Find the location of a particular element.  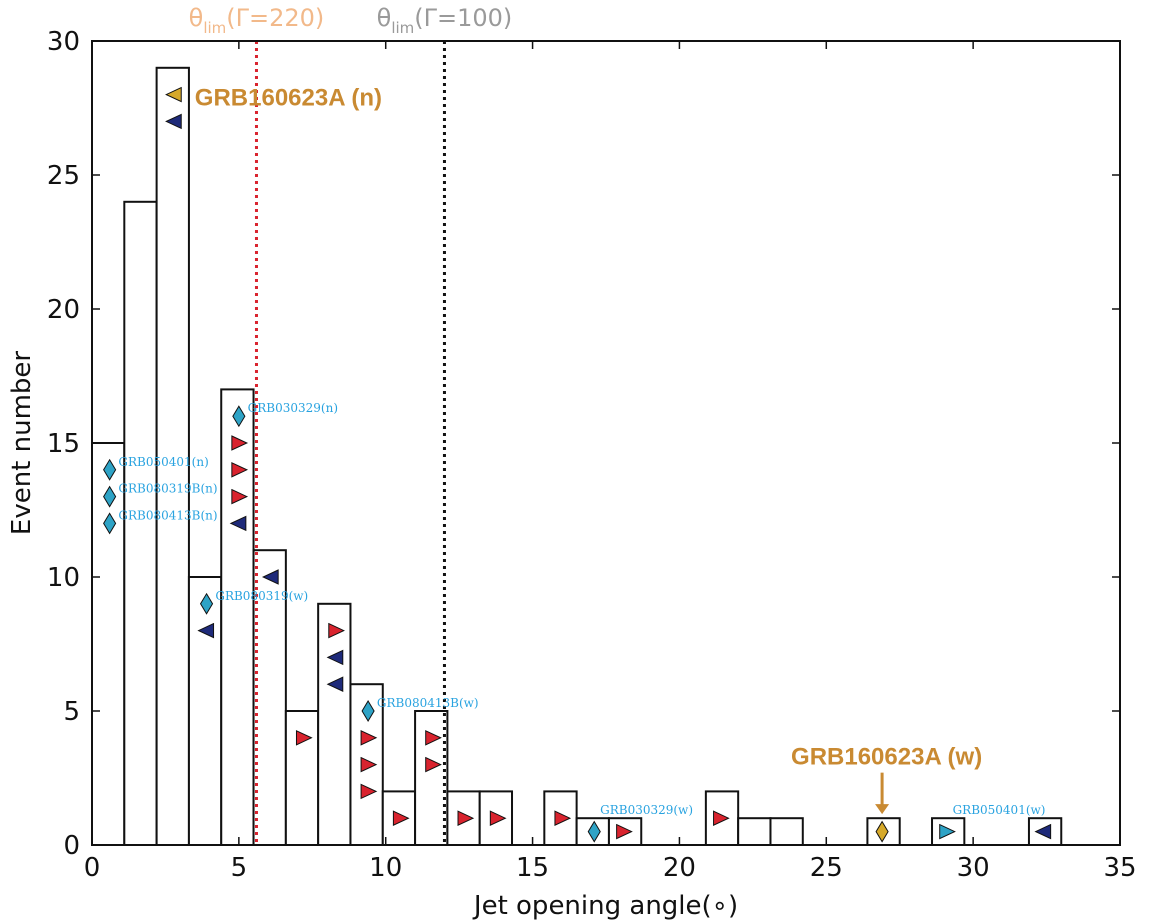

grb-label: GRB050401(n) is located at coordinates (163, 462).